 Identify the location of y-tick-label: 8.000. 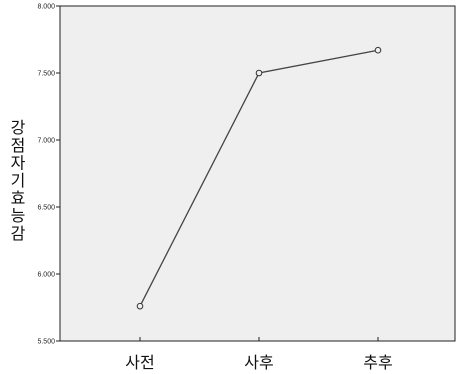
(46, 7).